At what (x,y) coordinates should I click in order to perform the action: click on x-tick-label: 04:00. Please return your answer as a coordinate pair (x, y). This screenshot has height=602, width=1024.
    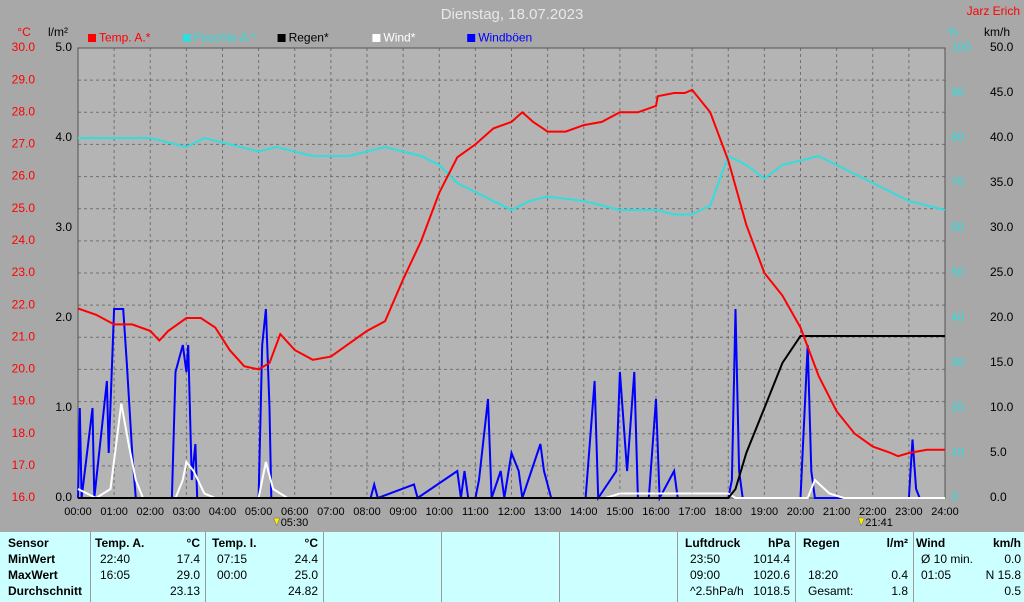
    Looking at the image, I should click on (223, 512).